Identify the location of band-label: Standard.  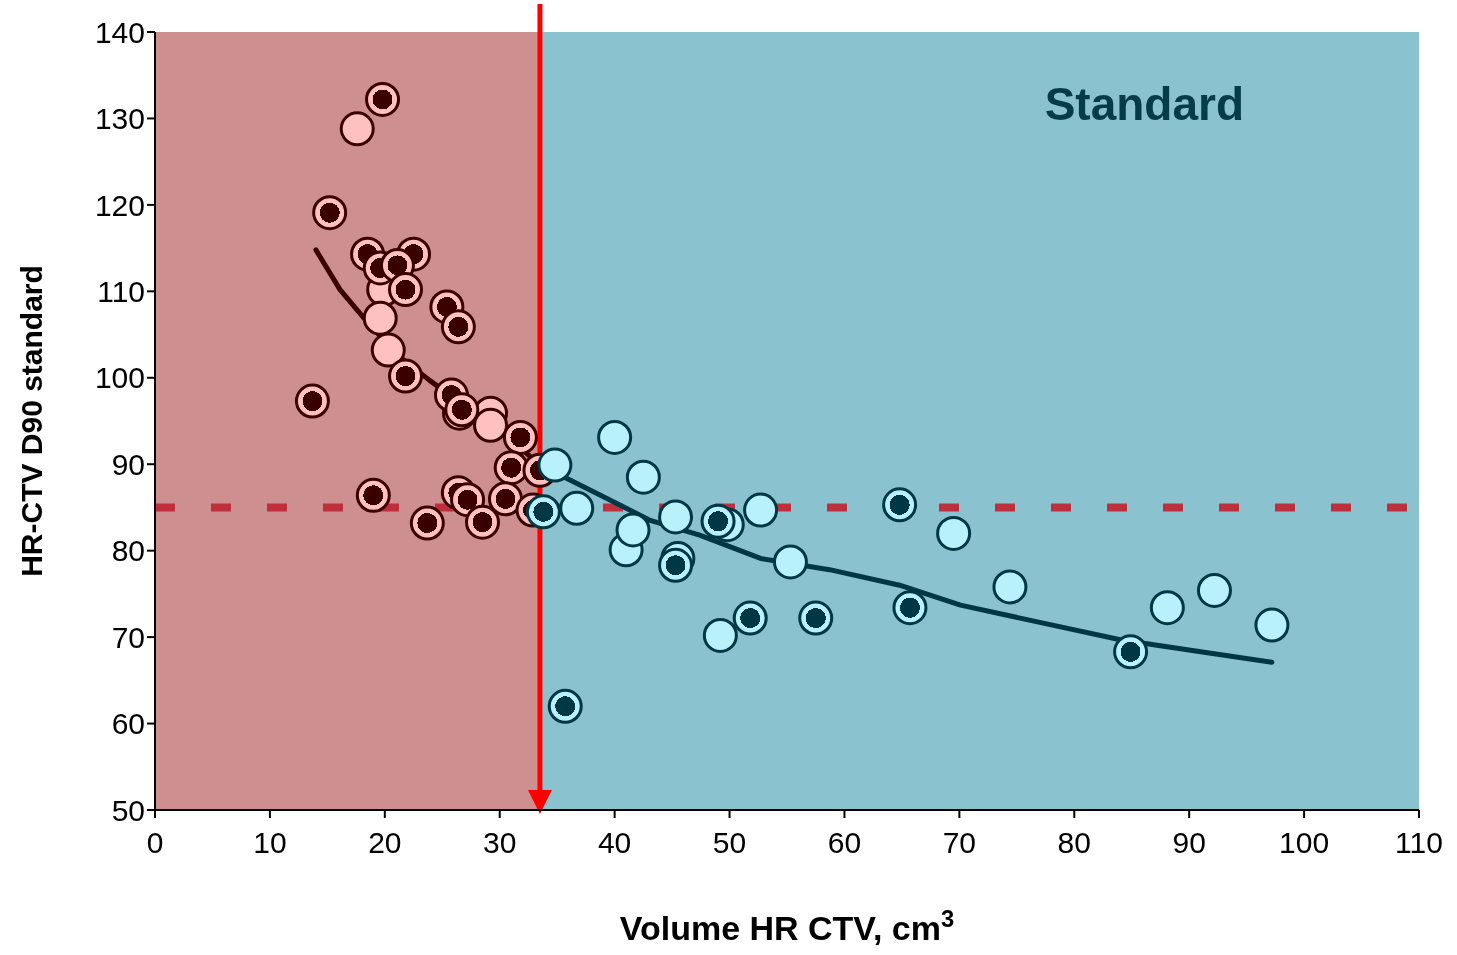
(1144, 104).